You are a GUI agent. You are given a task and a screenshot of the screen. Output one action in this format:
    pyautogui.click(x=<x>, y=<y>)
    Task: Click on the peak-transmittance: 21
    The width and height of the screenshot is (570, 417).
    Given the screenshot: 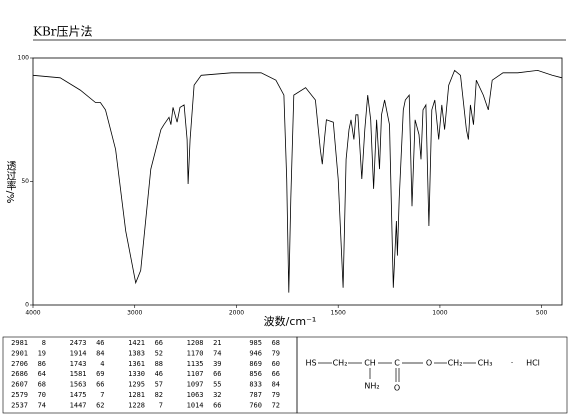 What is the action you would take?
    pyautogui.click(x=217, y=343)
    